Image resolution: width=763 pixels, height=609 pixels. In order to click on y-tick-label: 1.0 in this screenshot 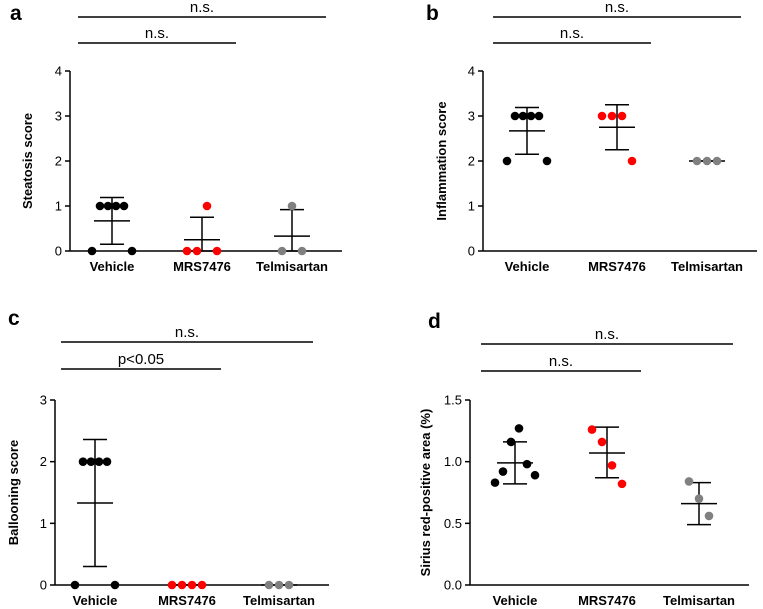, I will do `click(453, 461)`.